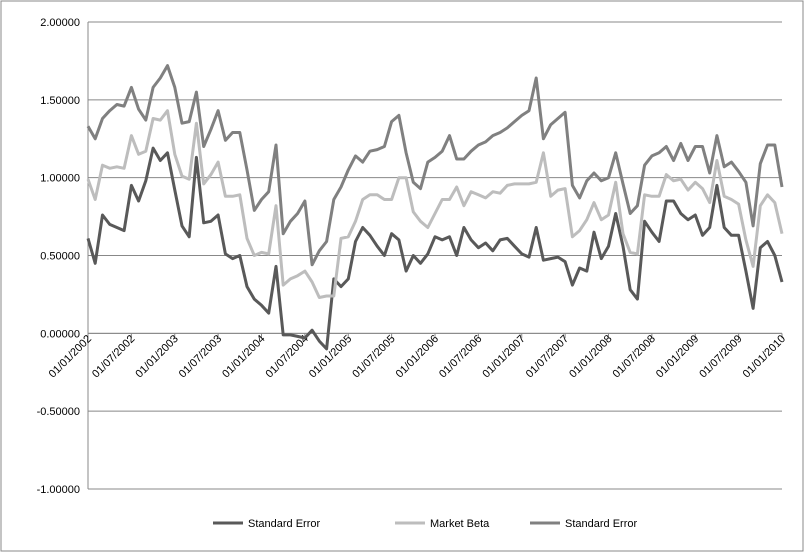 The image size is (805, 553). Describe the element at coordinates (60, 101) in the screenshot. I see `y-tick-label: 1.50000` at that location.